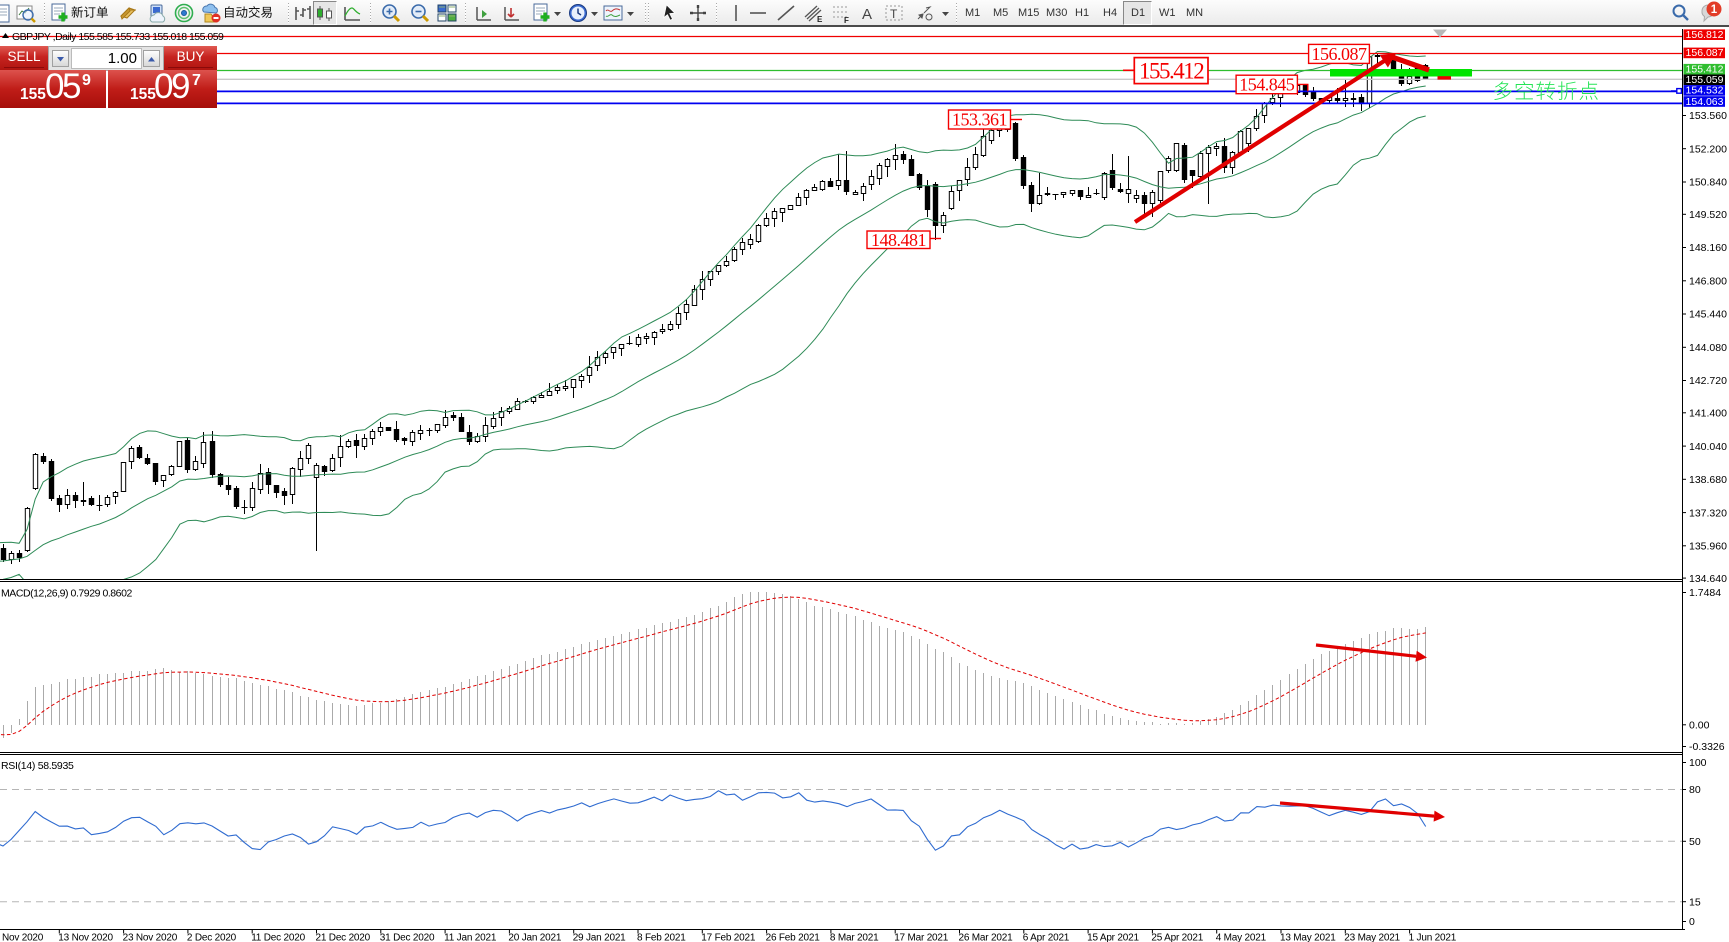 This screenshot has height=942, width=1729. Describe the element at coordinates (470, 937) in the screenshot. I see `svg-text: 11 Jan 2021` at that location.